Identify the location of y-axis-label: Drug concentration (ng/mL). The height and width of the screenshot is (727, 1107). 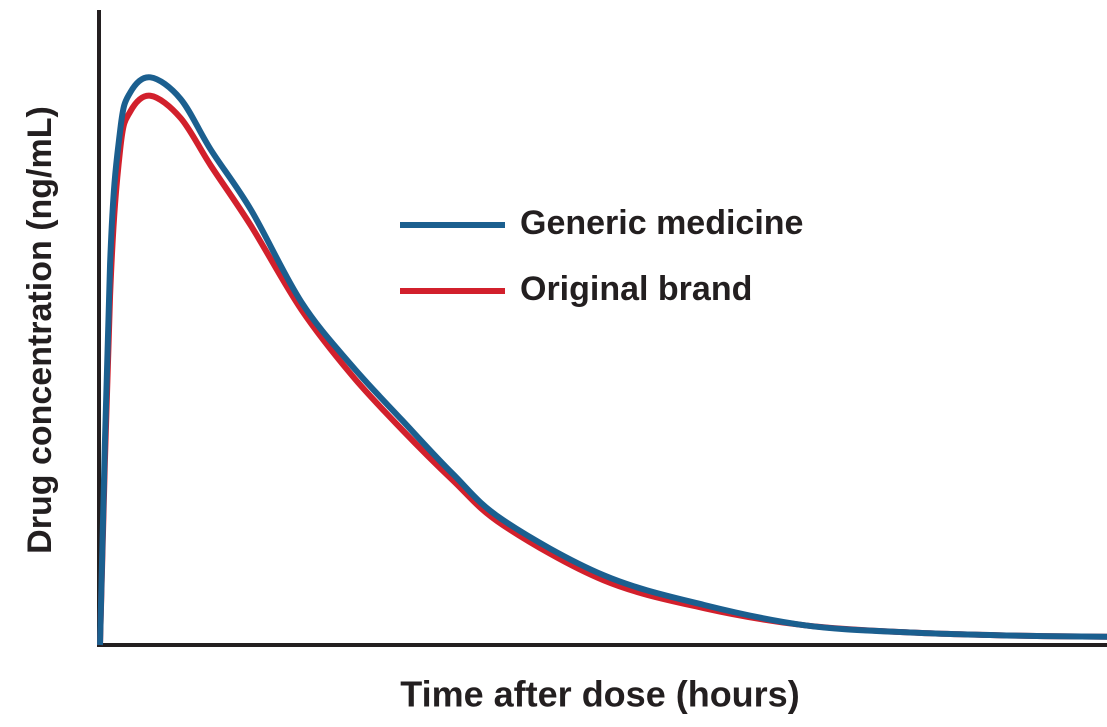
(40, 330).